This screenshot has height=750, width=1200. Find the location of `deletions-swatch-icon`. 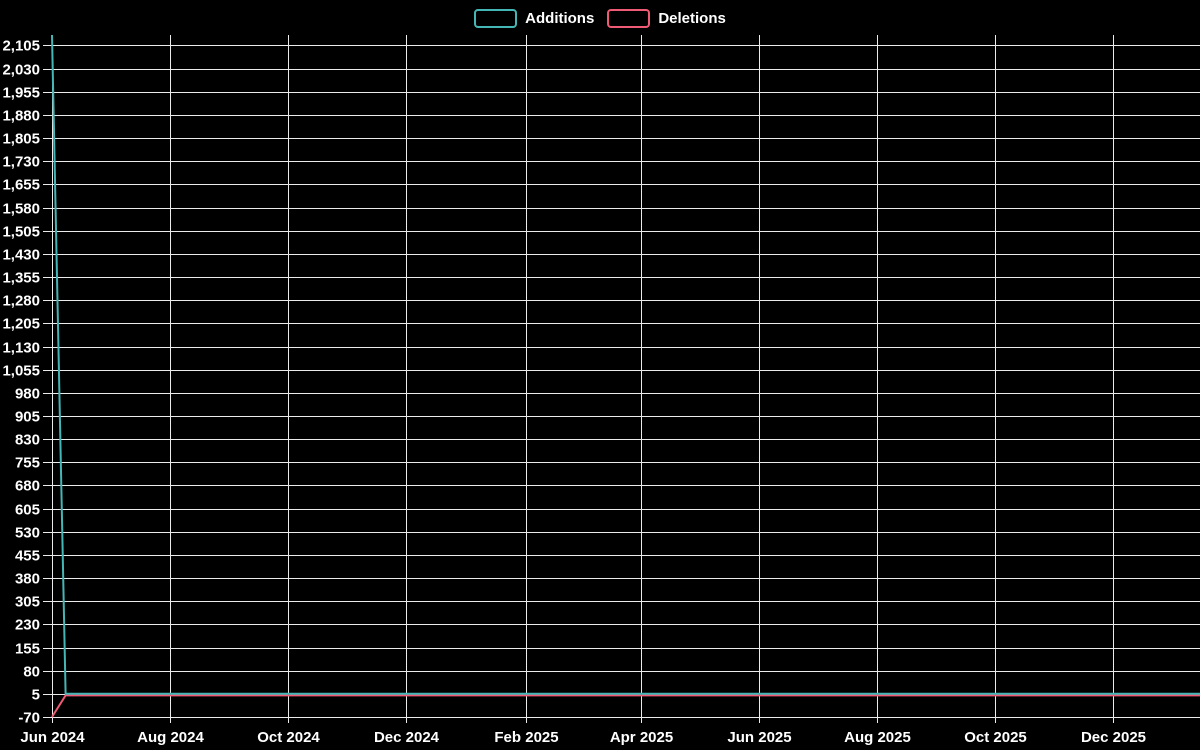

deletions-swatch-icon is located at coordinates (629, 18).